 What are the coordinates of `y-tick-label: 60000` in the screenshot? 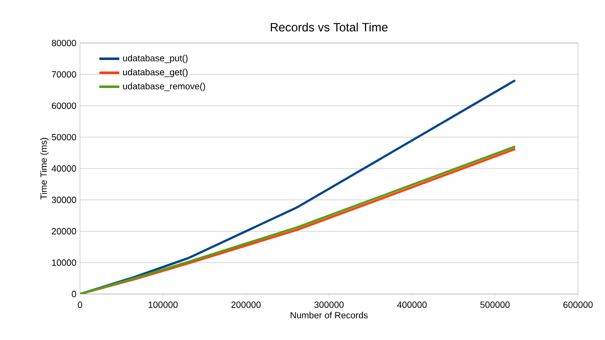 It's located at (64, 105).